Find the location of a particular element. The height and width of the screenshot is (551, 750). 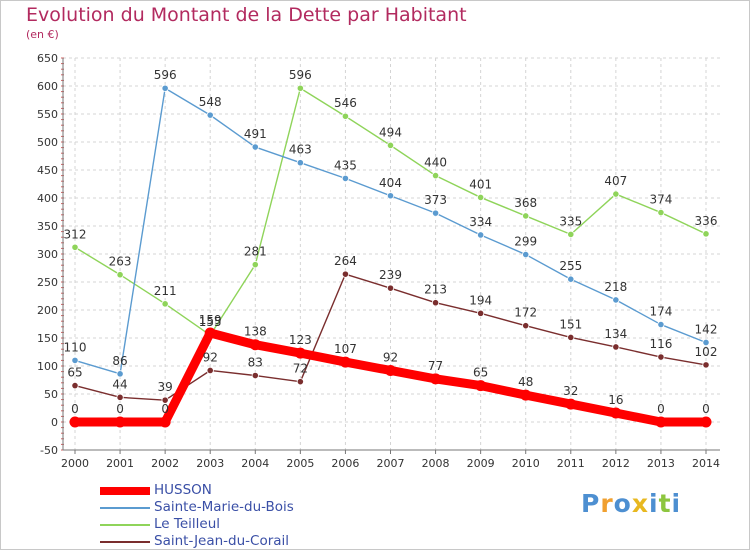

y-tick-label: 0 is located at coordinates (54, 422).